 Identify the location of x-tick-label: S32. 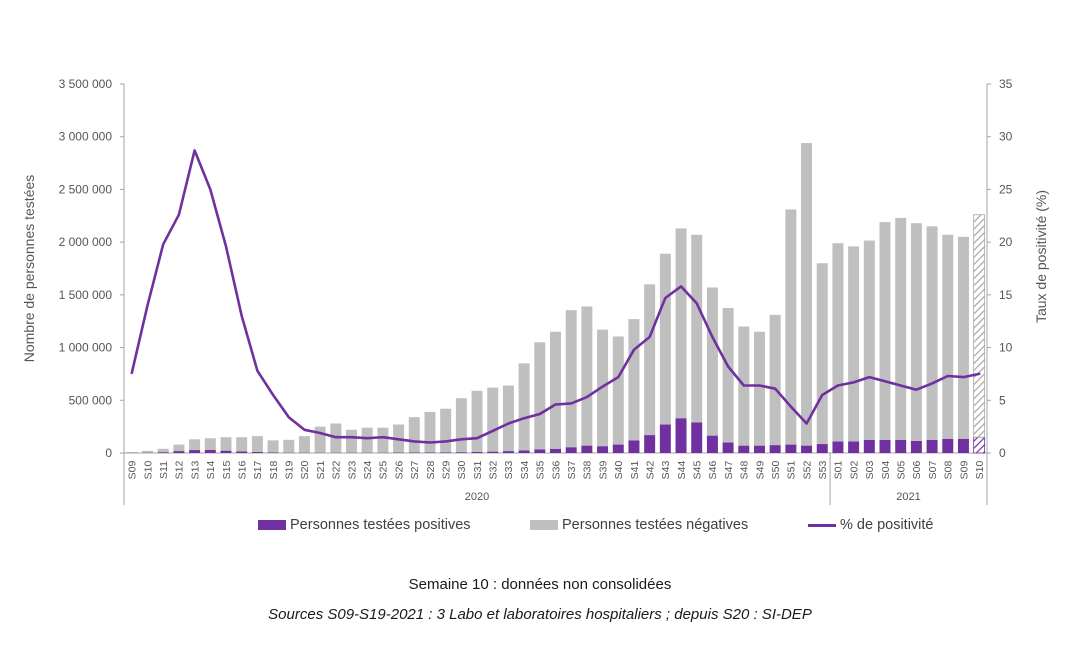
(494, 470).